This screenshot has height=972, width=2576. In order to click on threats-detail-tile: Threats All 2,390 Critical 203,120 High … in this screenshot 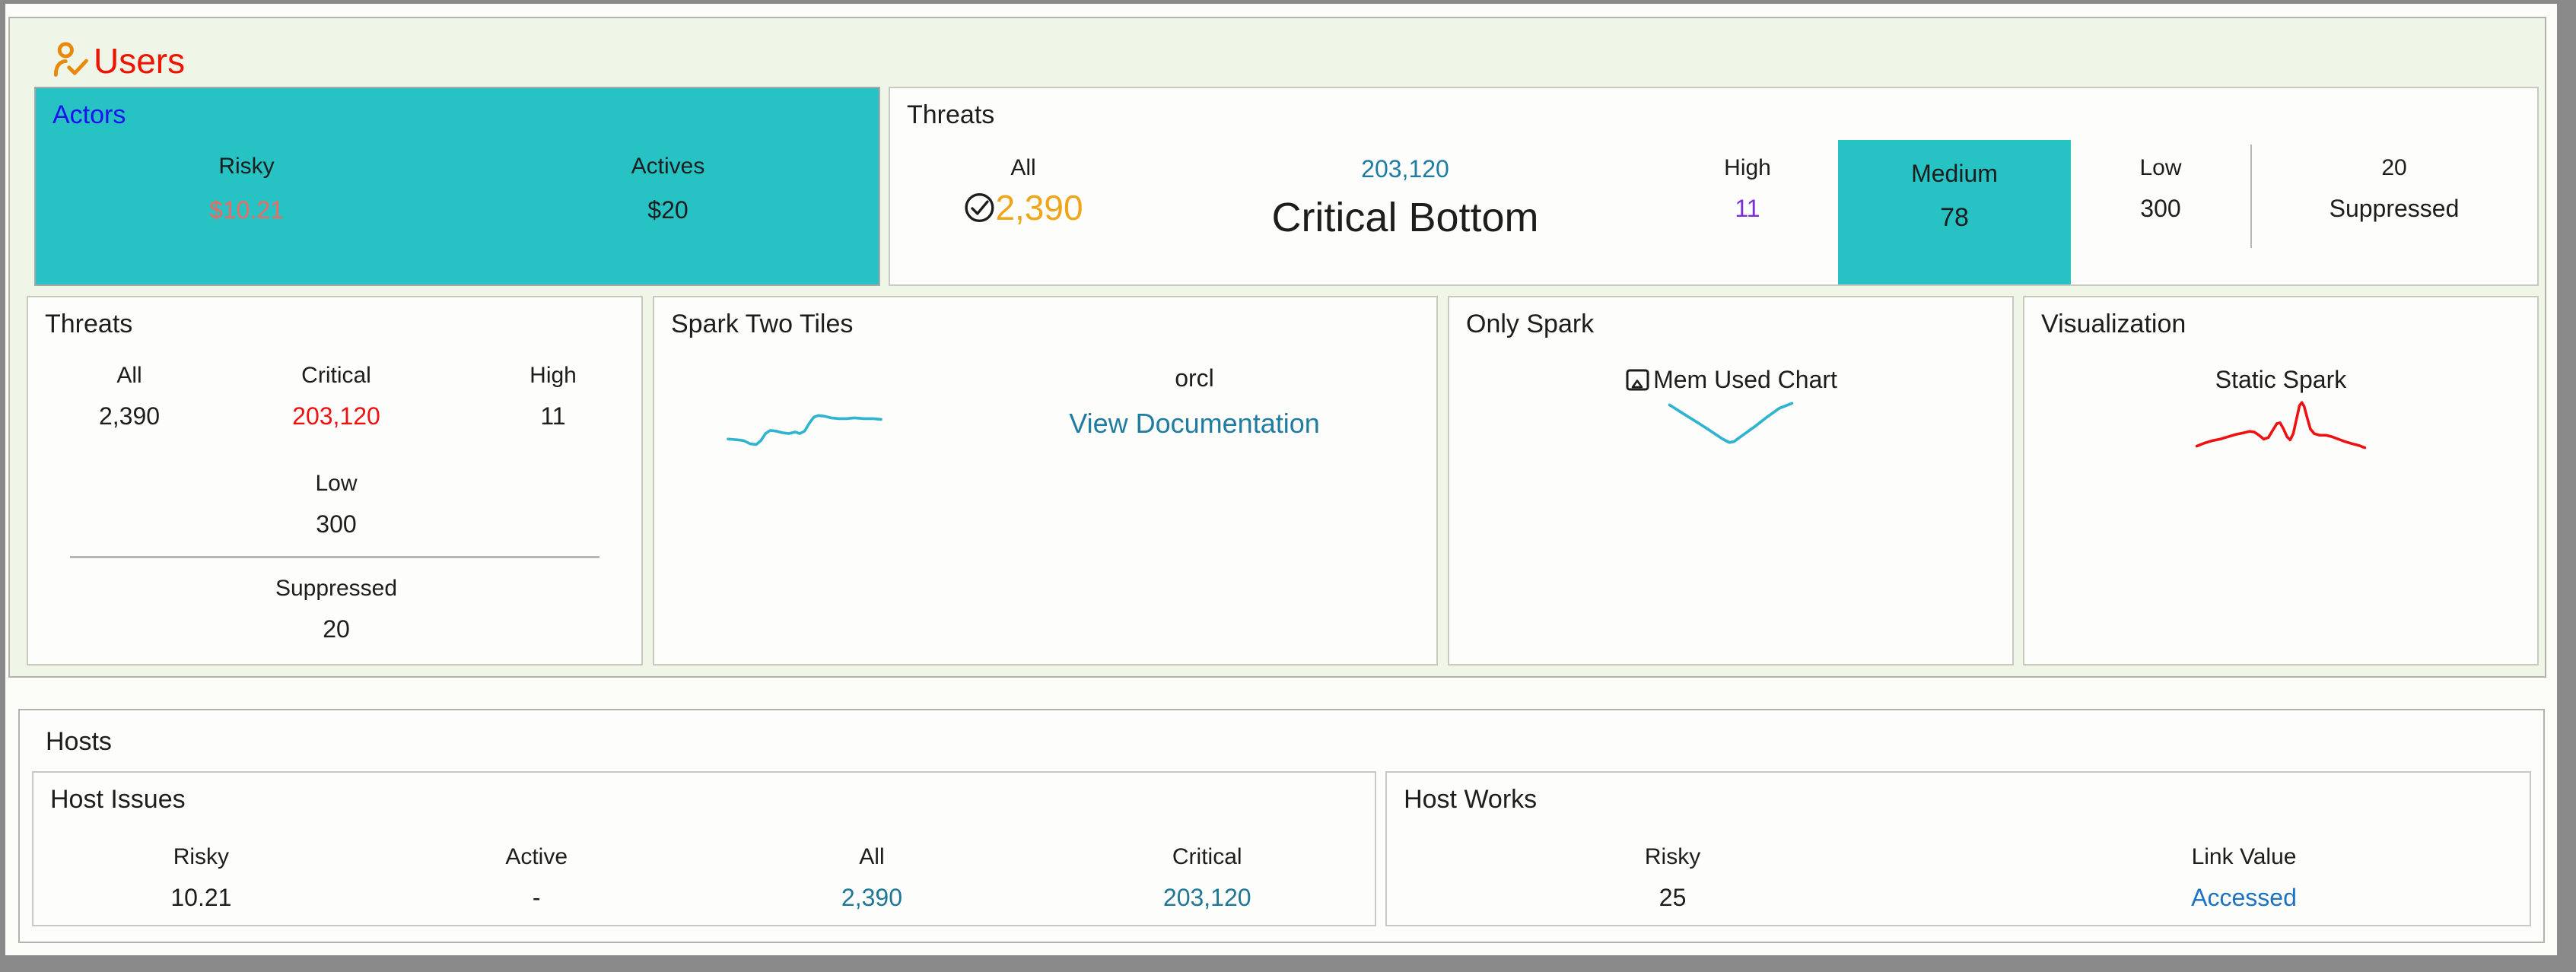, I will do `click(335, 481)`.